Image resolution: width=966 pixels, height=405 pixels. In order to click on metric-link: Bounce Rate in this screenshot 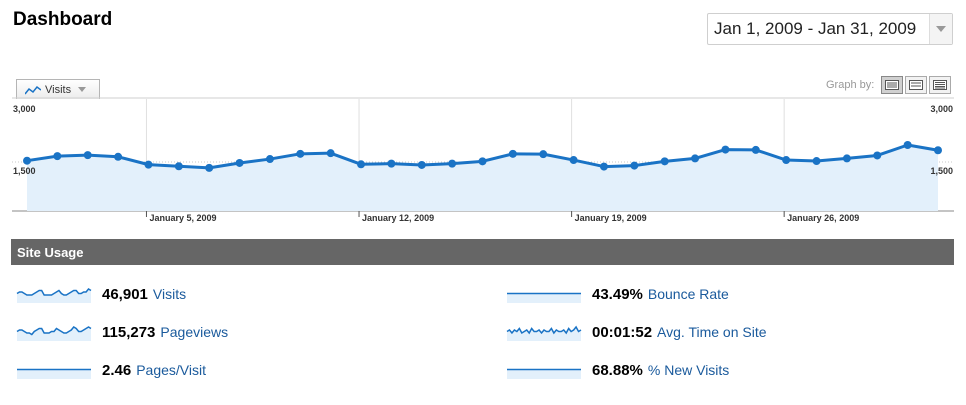, I will do `click(688, 294)`.